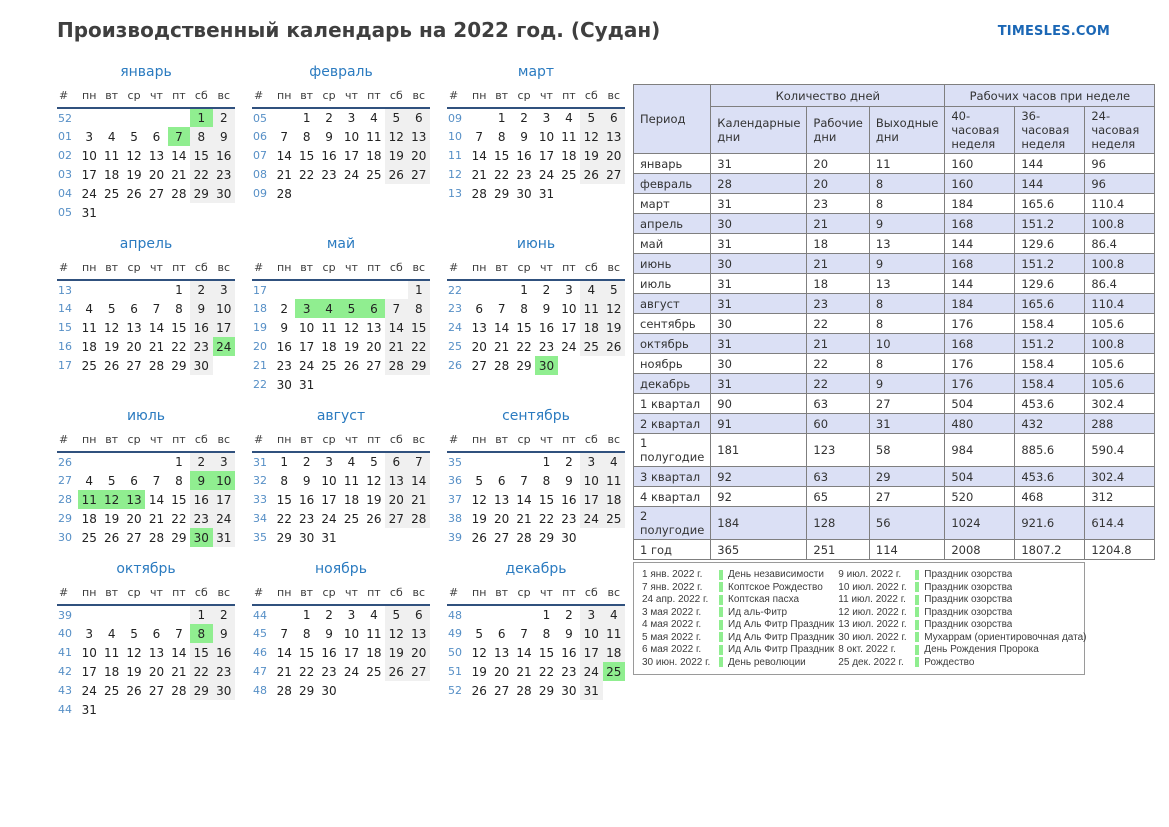 The image size is (1169, 827). Describe the element at coordinates (179, 269) in the screenshot. I see `day-header-cell: пт` at that location.